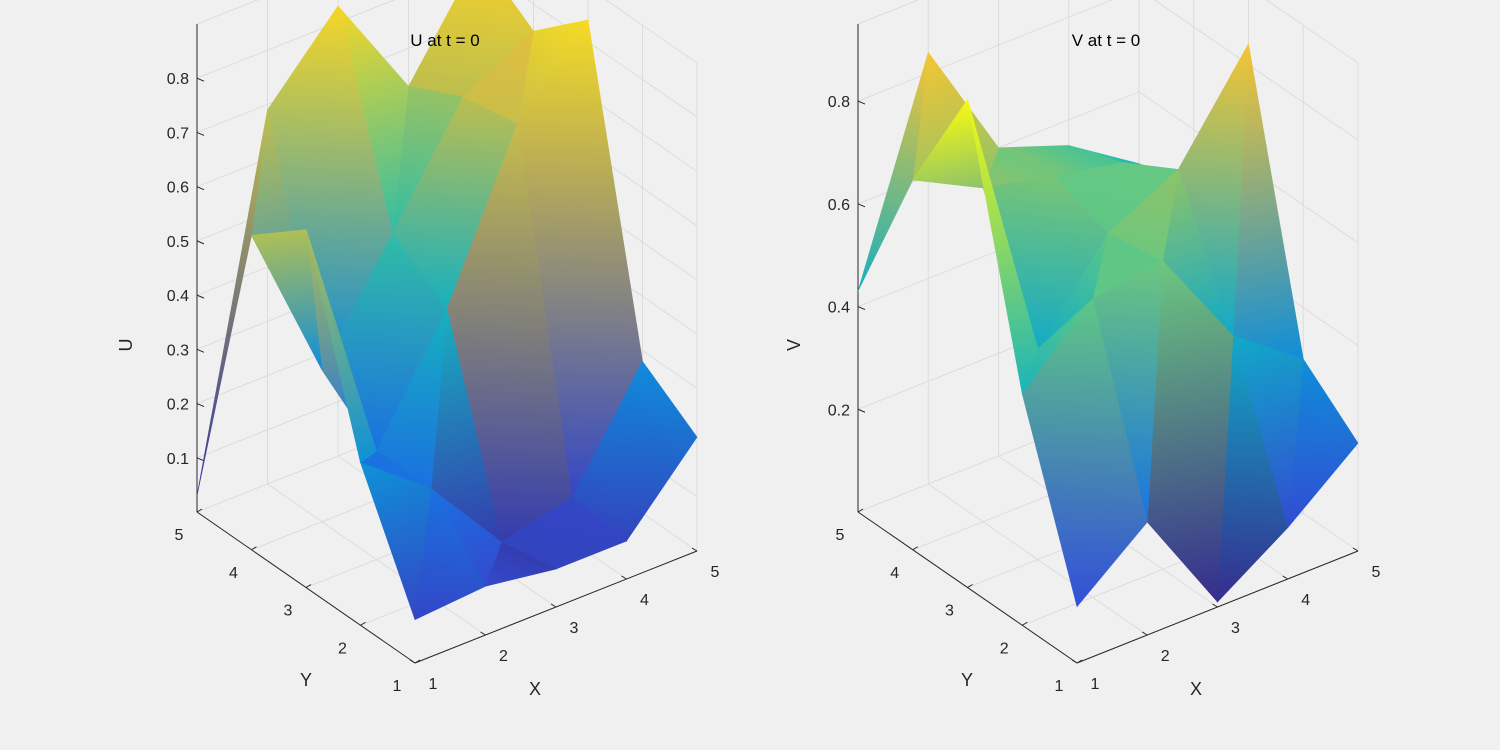 The image size is (1500, 750). What do you see at coordinates (444, 40) in the screenshot?
I see `plot-title: U at t = 0` at bounding box center [444, 40].